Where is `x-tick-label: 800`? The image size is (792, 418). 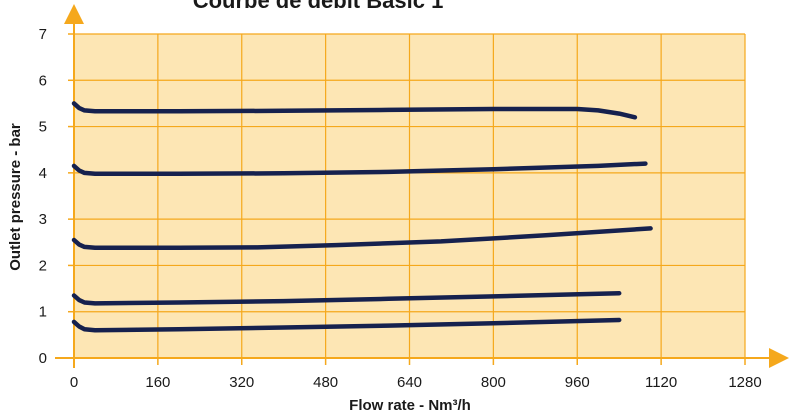 x-tick-label: 800 is located at coordinates (493, 382).